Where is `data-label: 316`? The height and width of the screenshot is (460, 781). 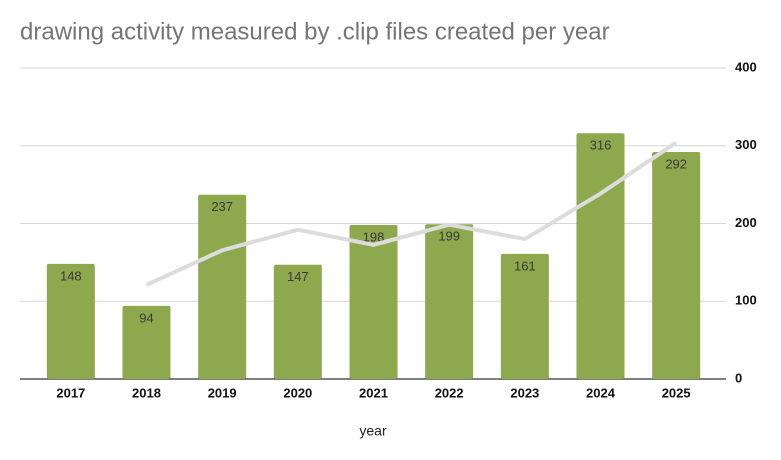
data-label: 316 is located at coordinates (601, 145).